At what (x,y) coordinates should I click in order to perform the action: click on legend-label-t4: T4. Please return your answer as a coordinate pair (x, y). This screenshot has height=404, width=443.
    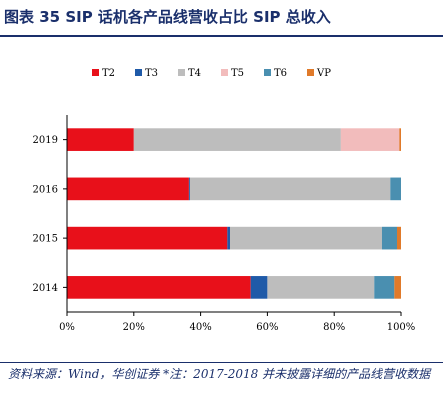
    Looking at the image, I should click on (194, 73).